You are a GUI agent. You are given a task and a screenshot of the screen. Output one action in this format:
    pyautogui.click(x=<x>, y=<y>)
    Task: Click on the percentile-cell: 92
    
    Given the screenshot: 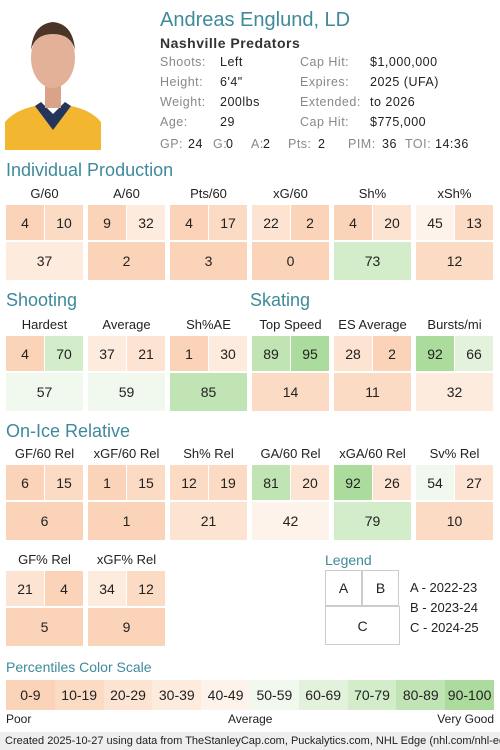 What is the action you would take?
    pyautogui.click(x=353, y=482)
    